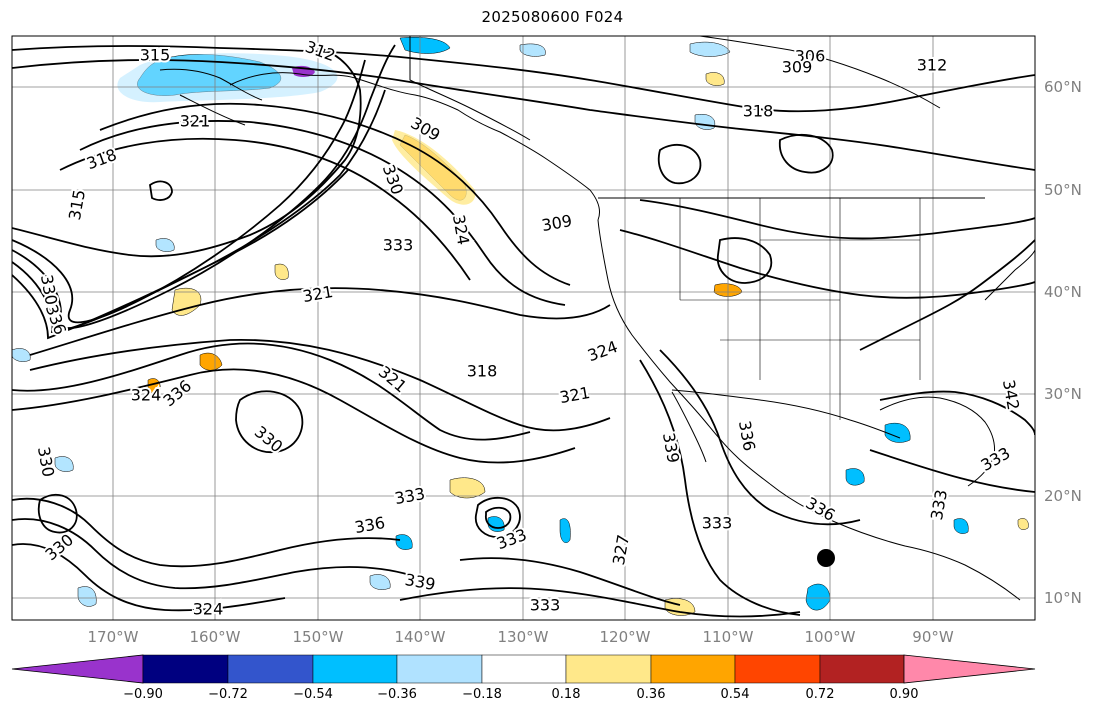 This screenshot has height=712, width=1105. I want to click on lat-label: 20°N, so click(1063, 496).